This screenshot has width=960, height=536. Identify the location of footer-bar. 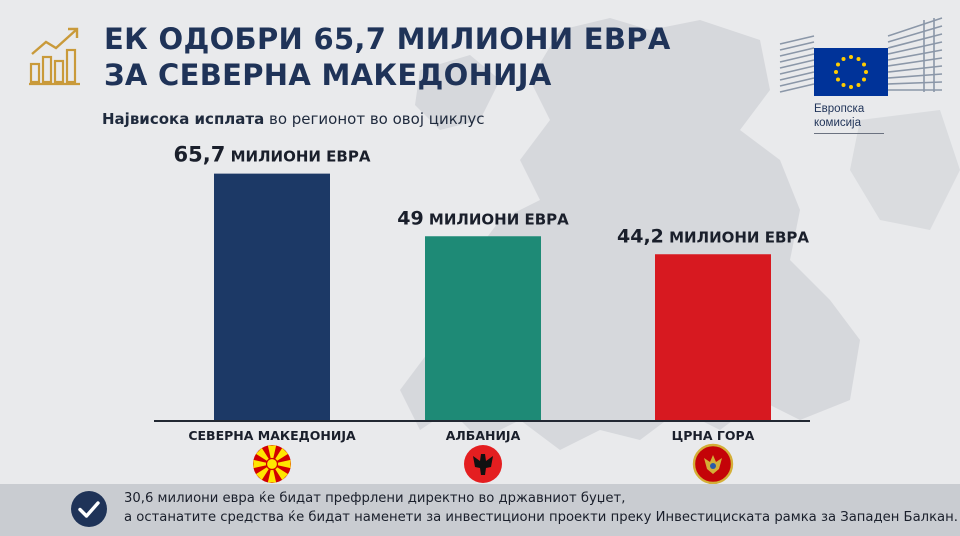
(480, 510).